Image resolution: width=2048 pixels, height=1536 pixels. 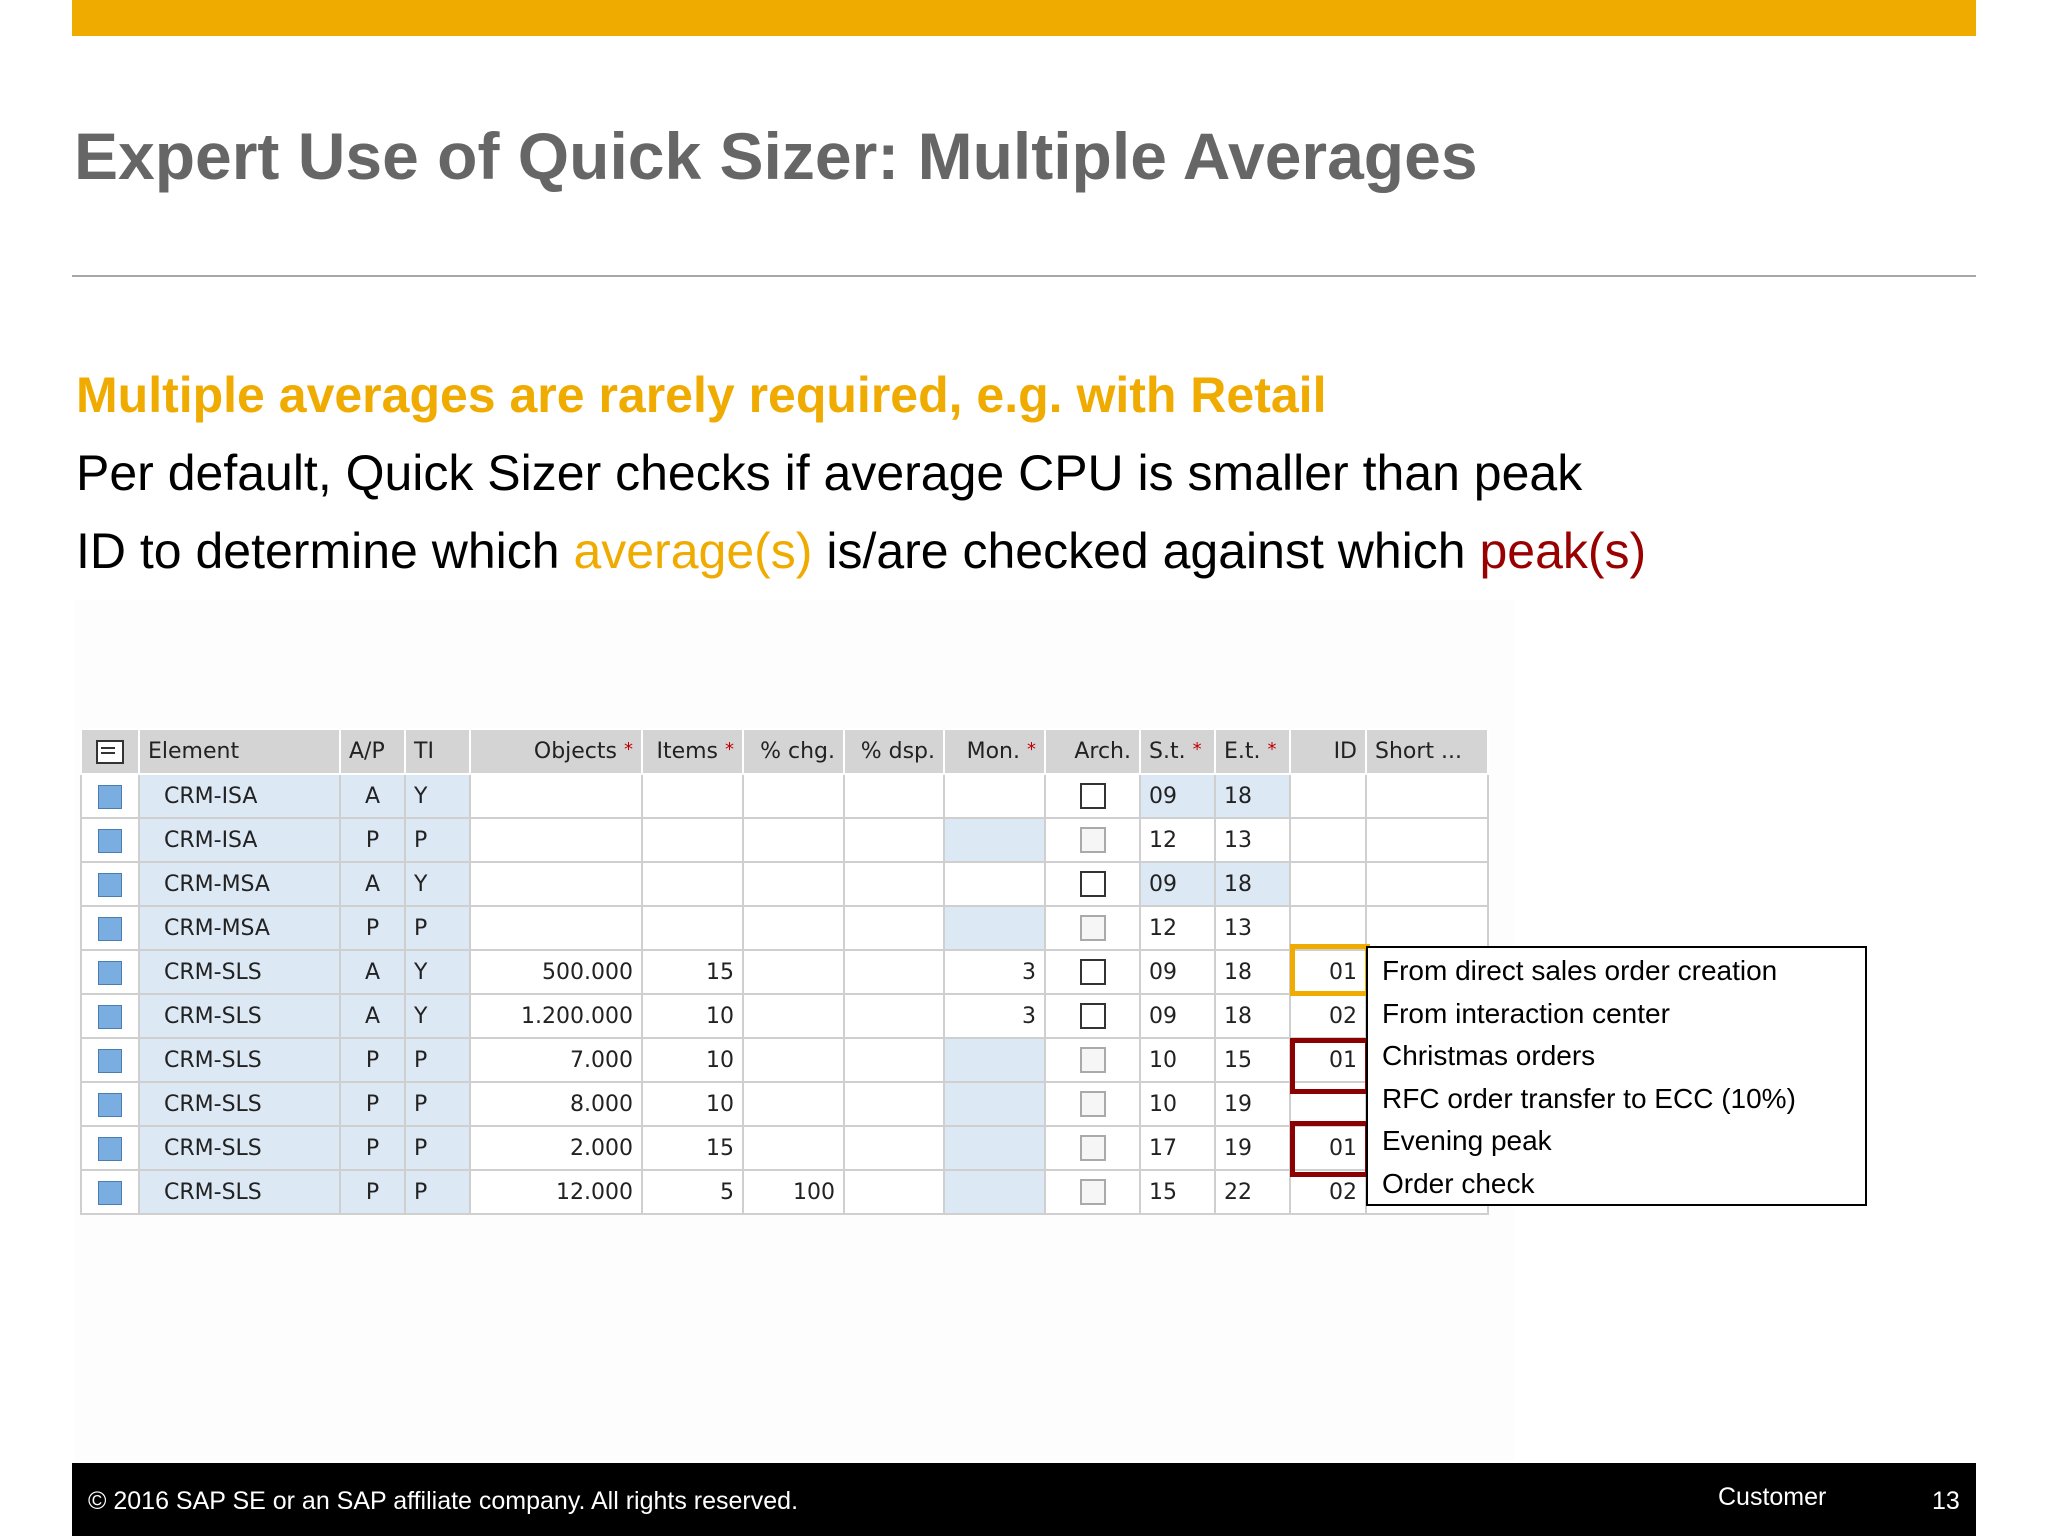 What do you see at coordinates (1427, 840) in the screenshot?
I see `cell-short` at bounding box center [1427, 840].